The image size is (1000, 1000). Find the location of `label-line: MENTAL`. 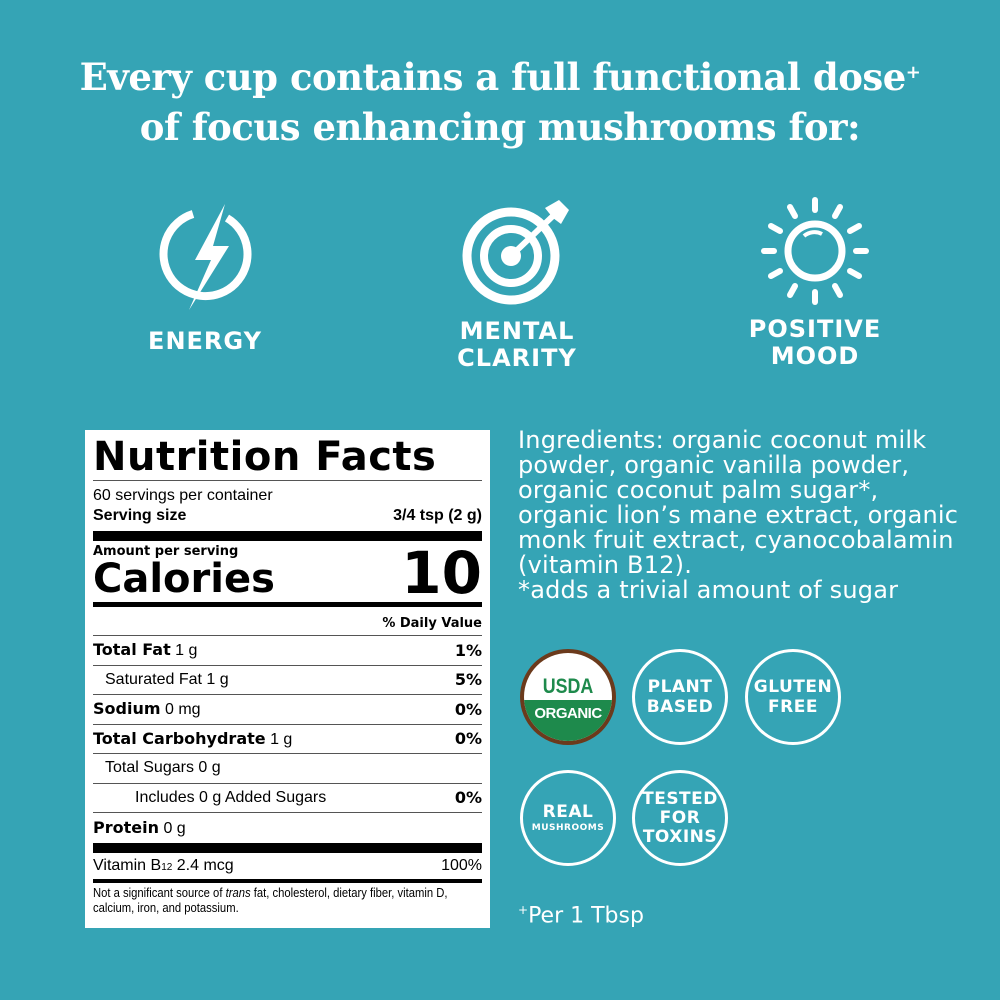

label-line: MENTAL is located at coordinates (517, 331).